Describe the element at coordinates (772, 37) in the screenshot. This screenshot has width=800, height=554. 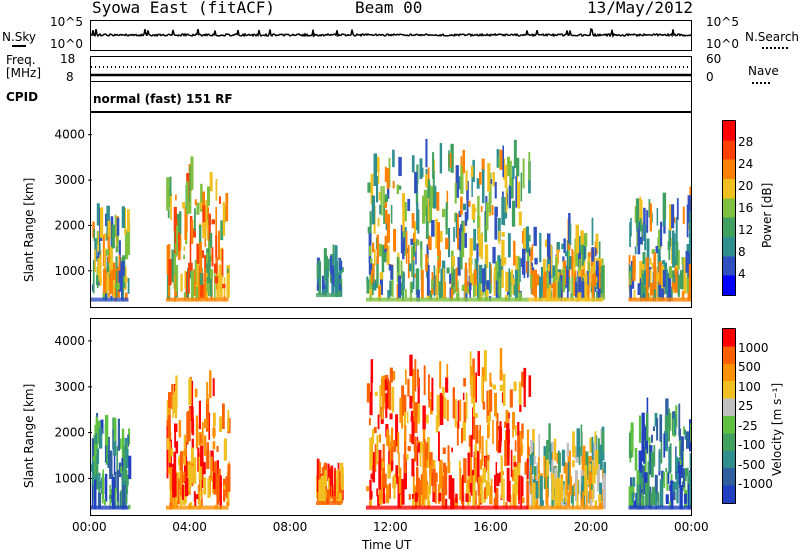
I see `nsearch-label: N.Search` at that location.